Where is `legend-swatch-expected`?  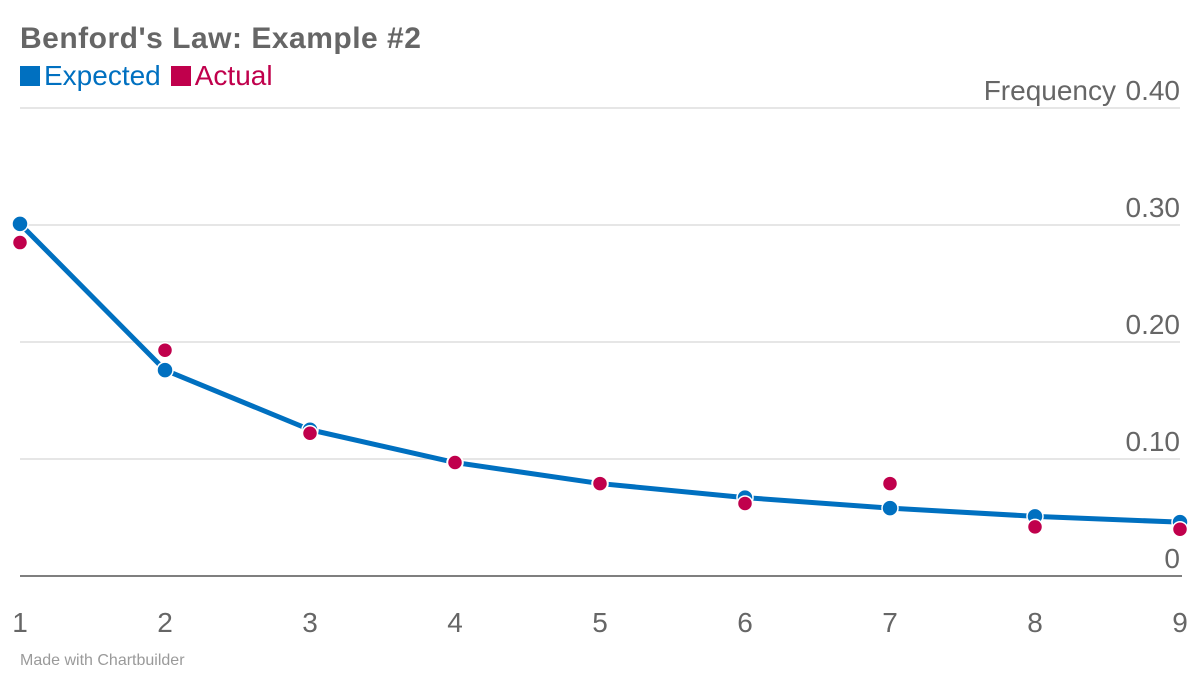 legend-swatch-expected is located at coordinates (30, 76).